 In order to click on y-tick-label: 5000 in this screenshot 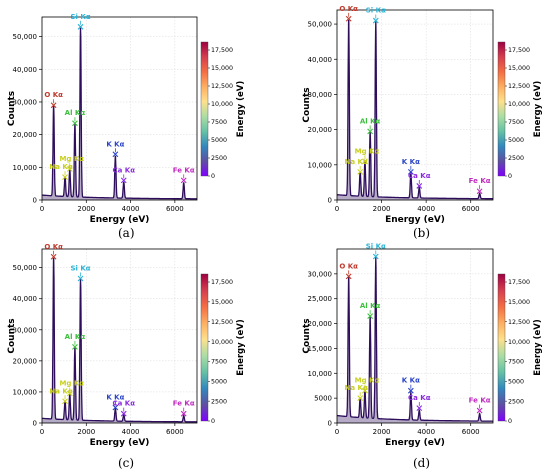, I will do `click(323, 399)`.